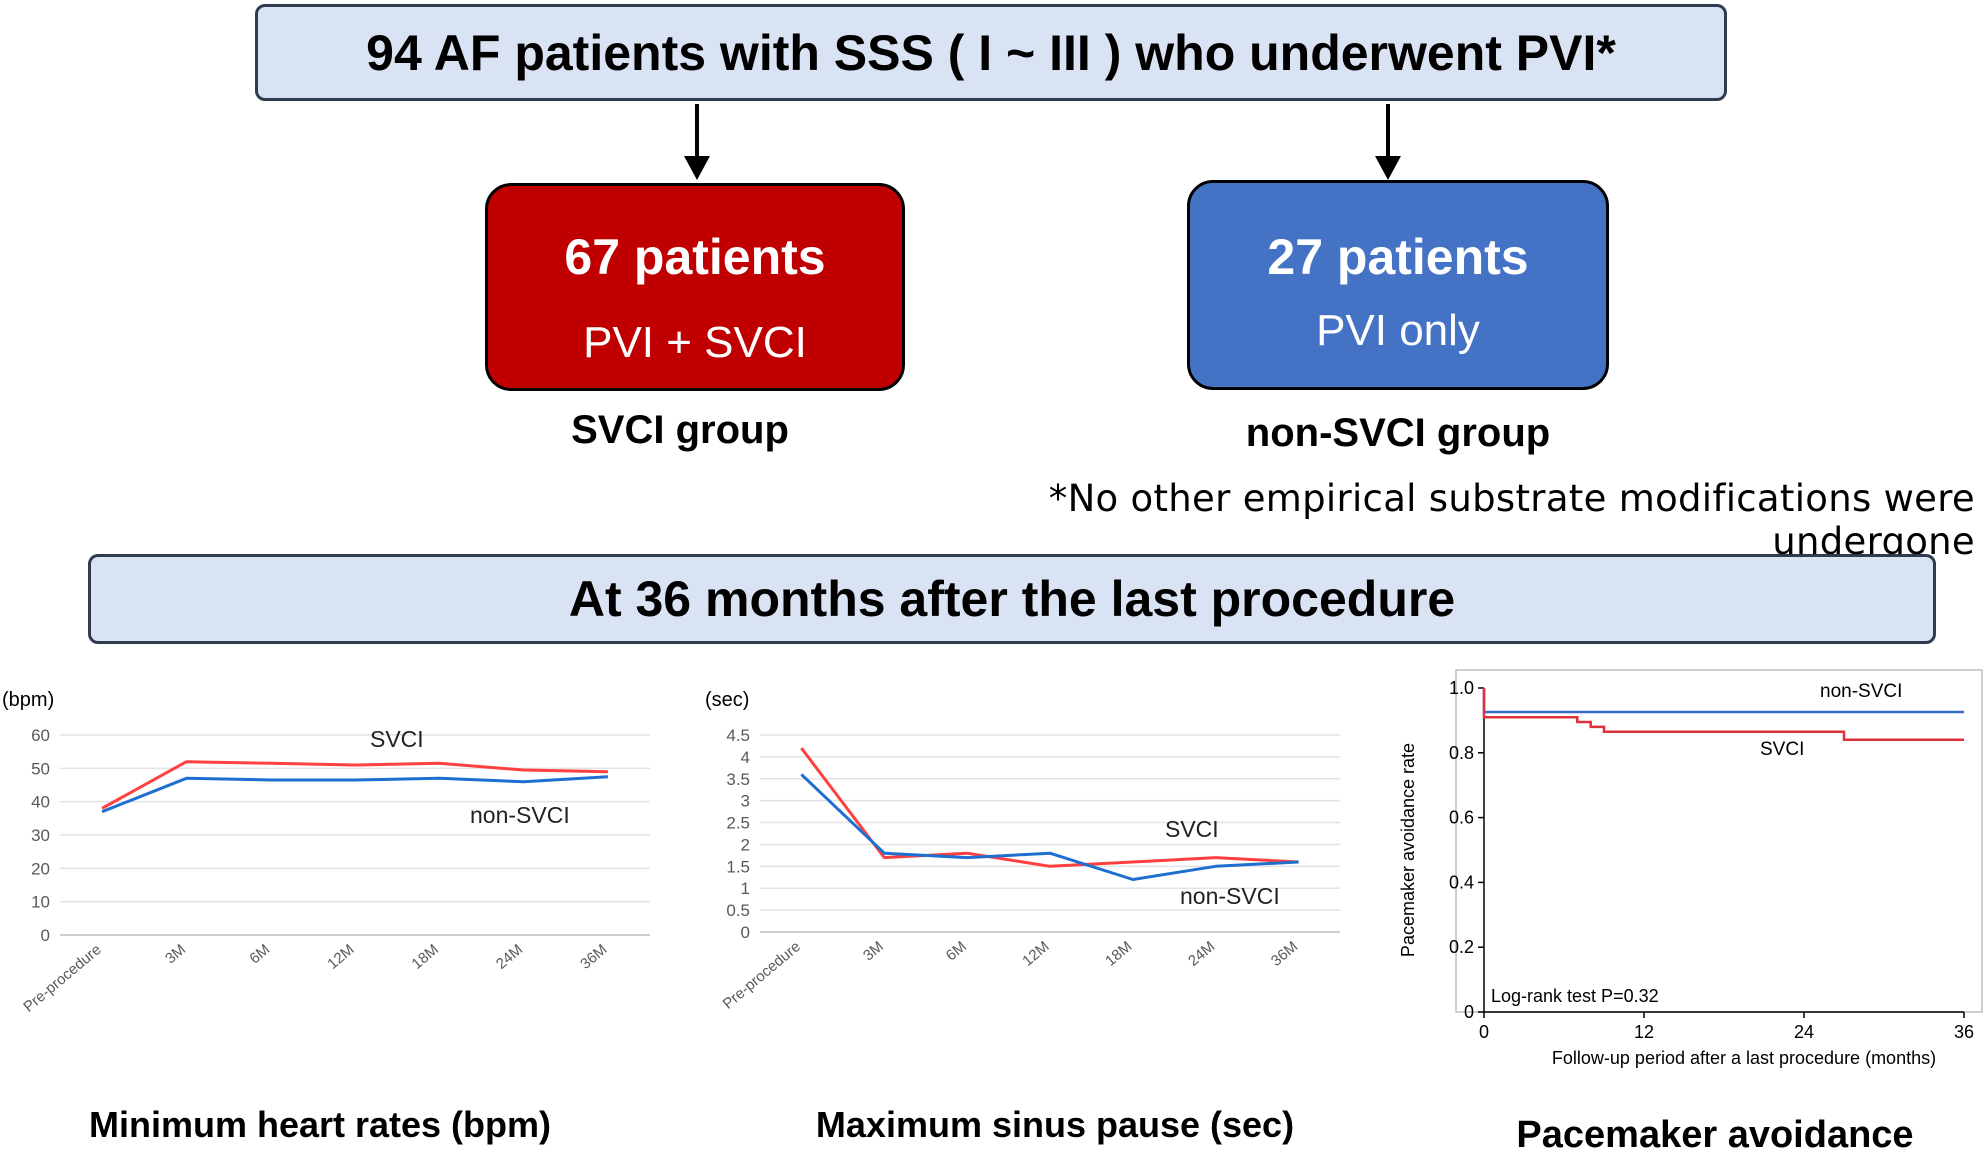 This screenshot has height=1157, width=1984. What do you see at coordinates (1804, 1032) in the screenshot?
I see `x-tick-label: 24` at bounding box center [1804, 1032].